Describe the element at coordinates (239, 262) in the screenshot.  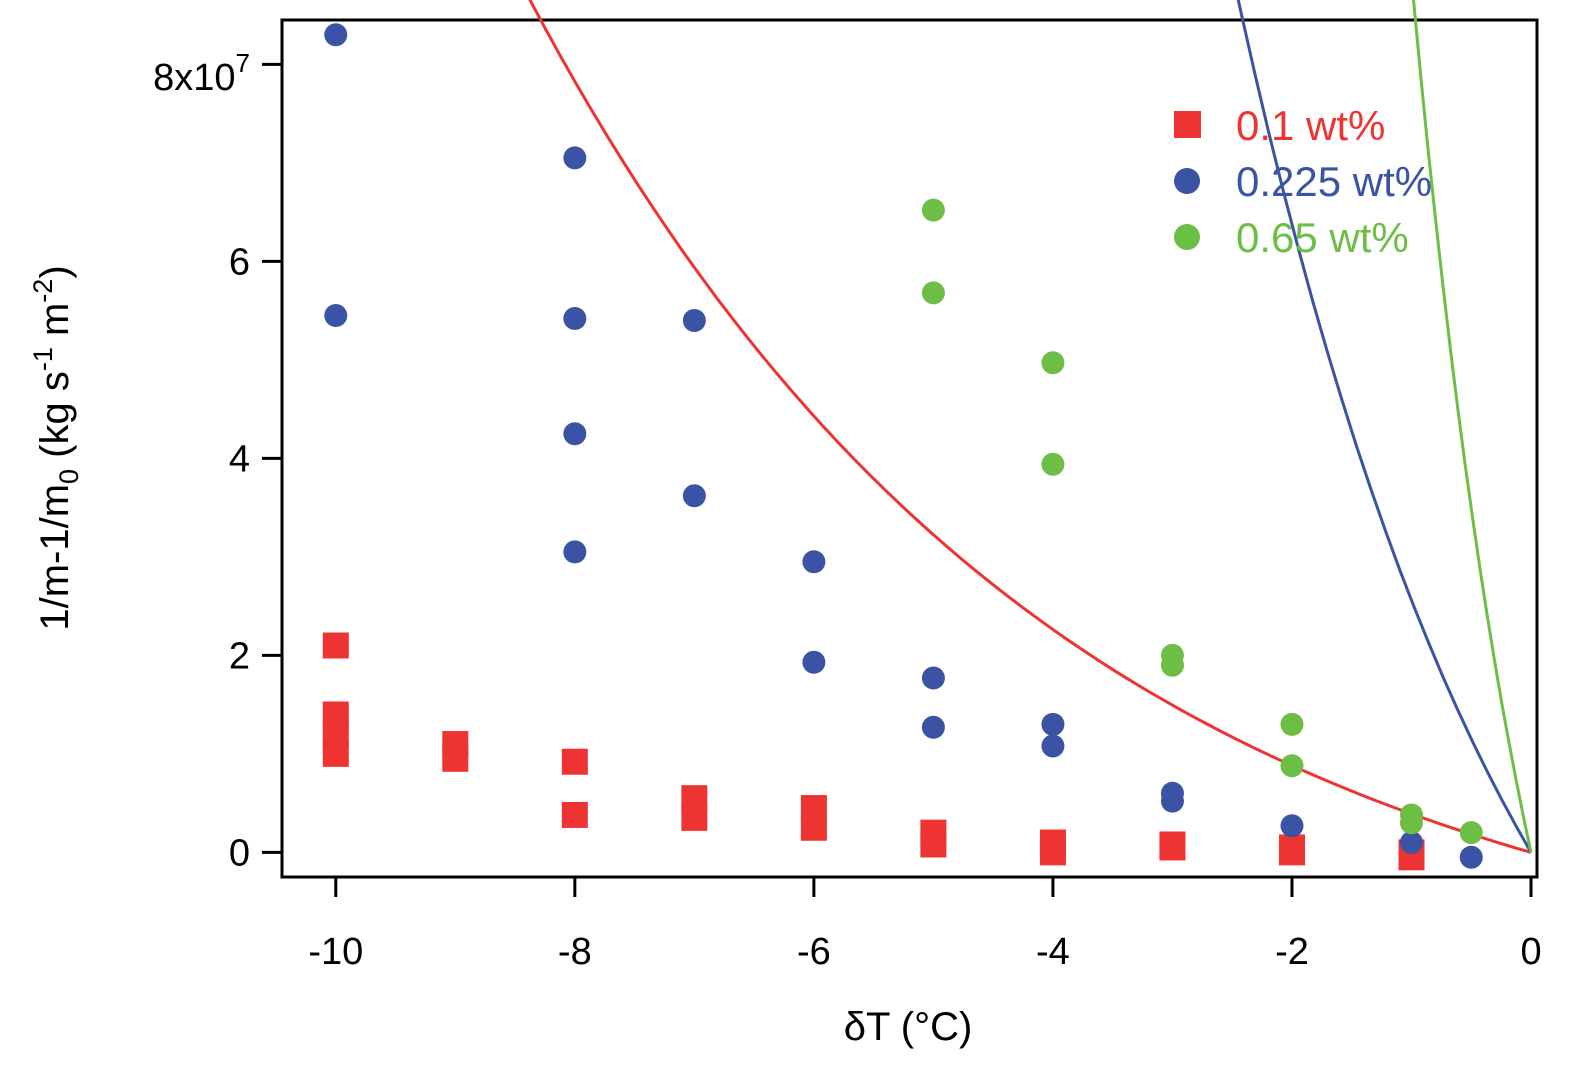
I see `y-tick-label-3: 6` at that location.